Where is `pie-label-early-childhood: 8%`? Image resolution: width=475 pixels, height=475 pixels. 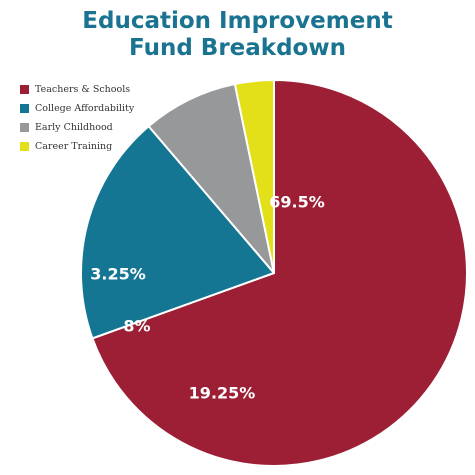 pie-label-early-childhood: 8% is located at coordinates (136, 326).